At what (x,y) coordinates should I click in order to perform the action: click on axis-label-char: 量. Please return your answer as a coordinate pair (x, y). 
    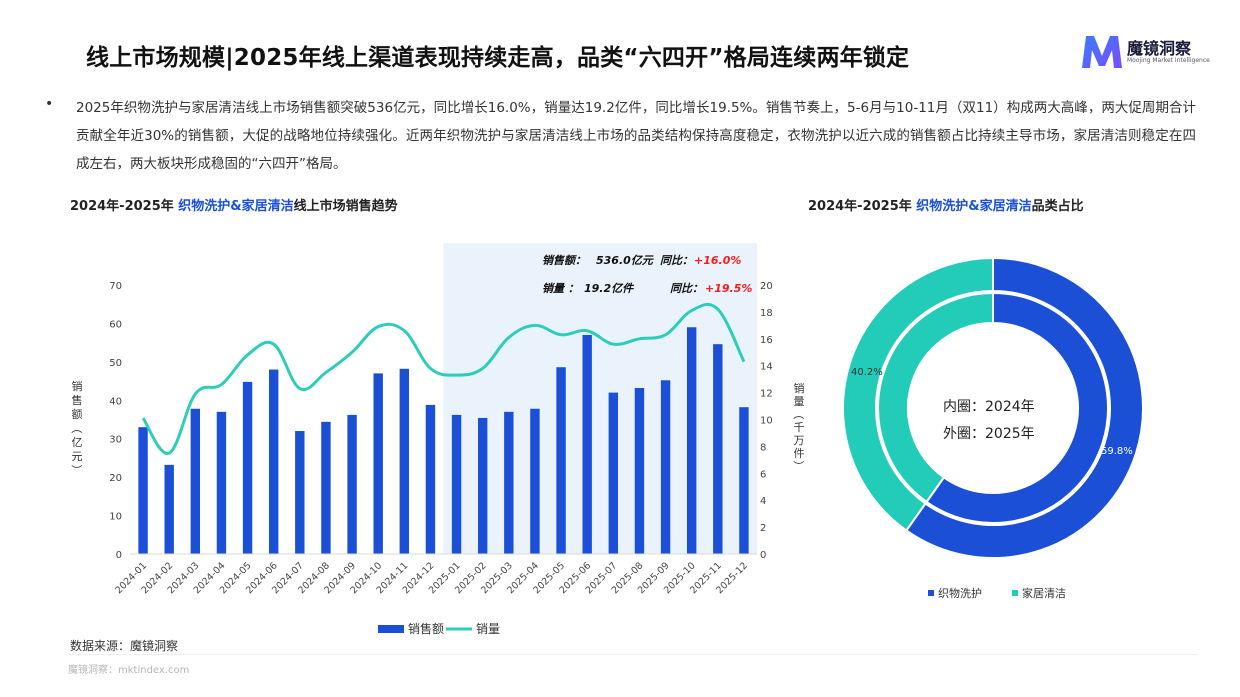
    Looking at the image, I should click on (799, 401).